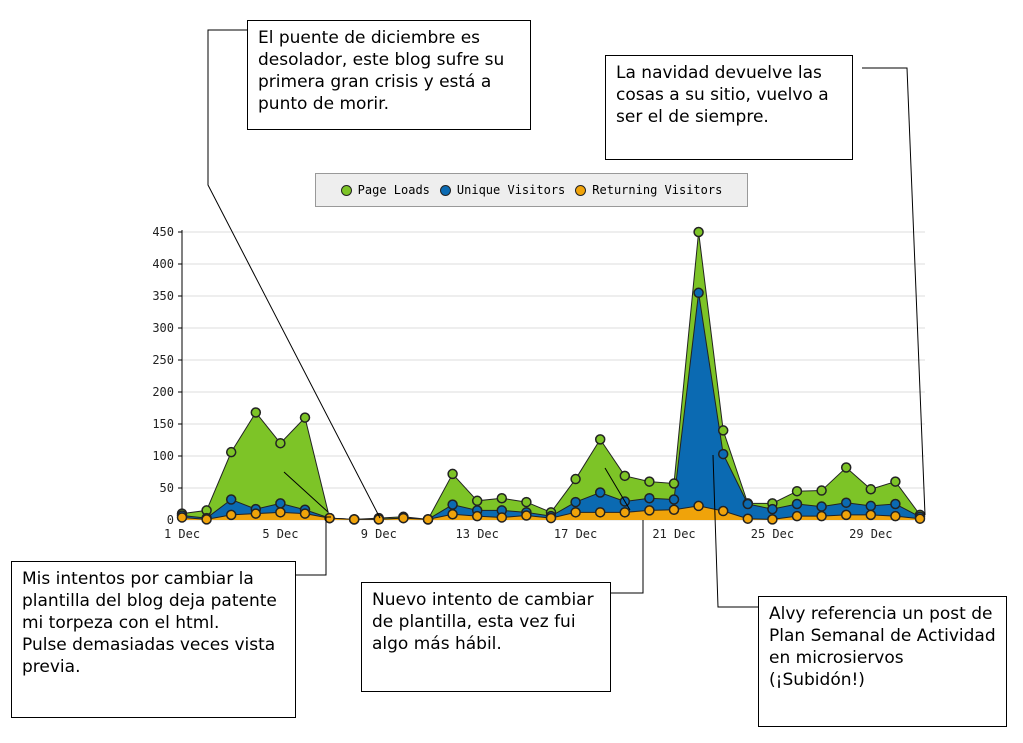 The image size is (1023, 743). I want to click on x-tick-label: 13 Dec, so click(477, 534).